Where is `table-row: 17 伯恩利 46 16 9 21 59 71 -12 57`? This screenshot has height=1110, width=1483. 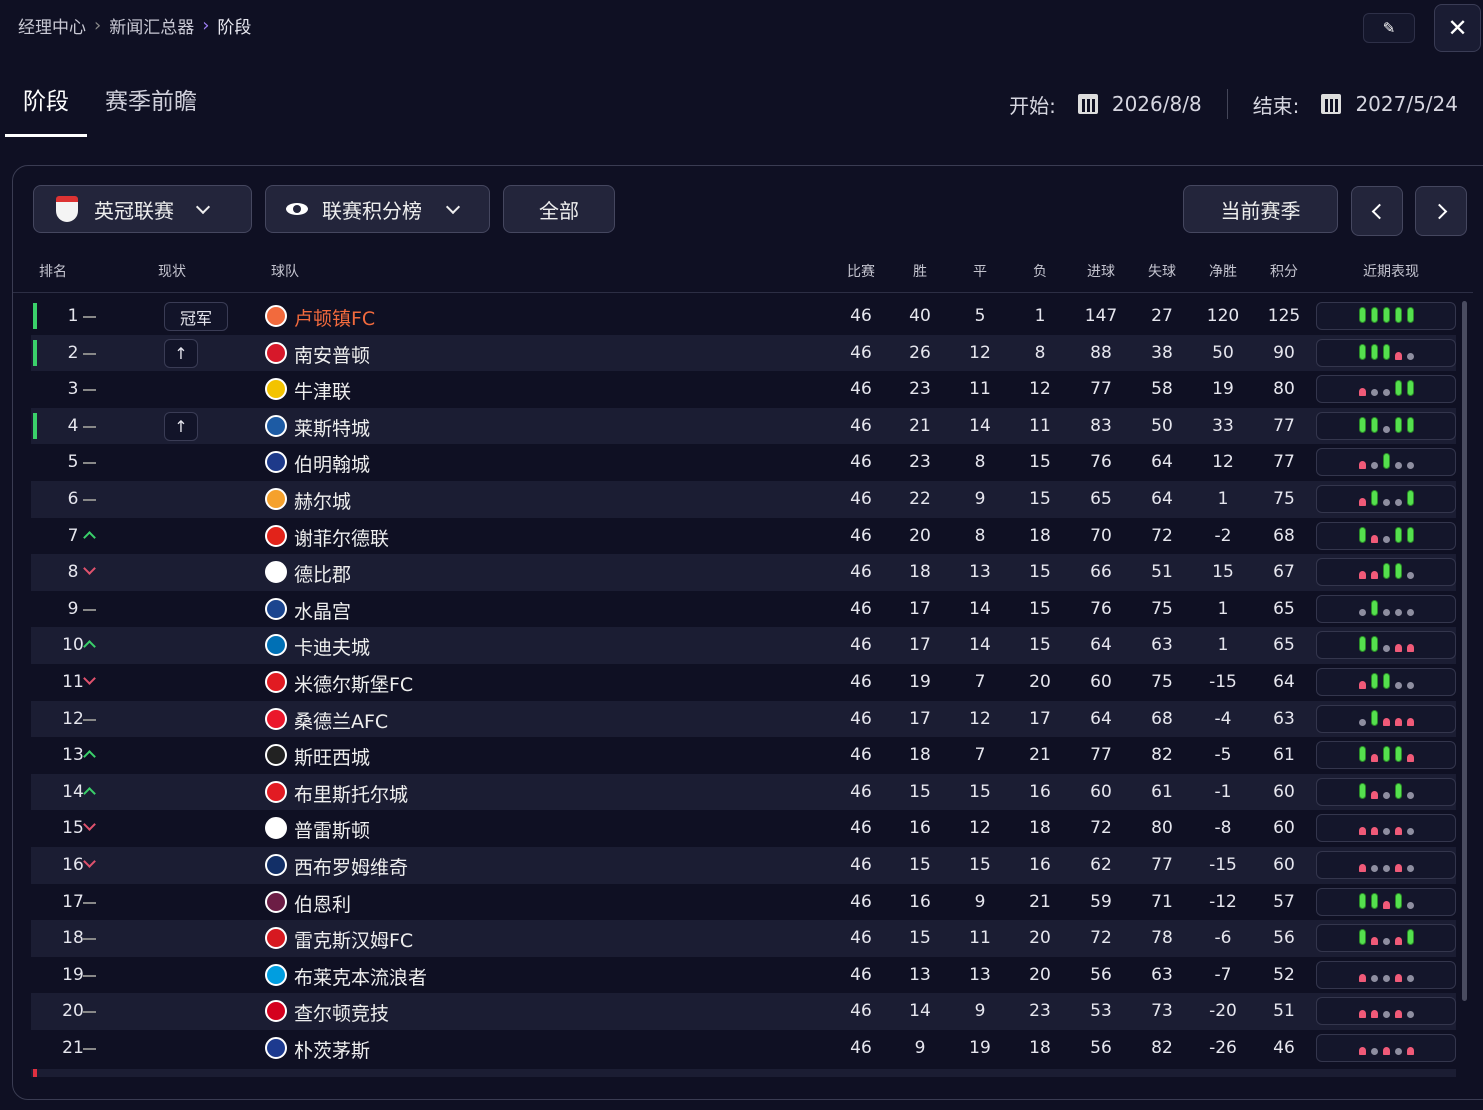 table-row: 17 伯恩利 46 16 9 21 59 71 -12 57 is located at coordinates (743, 902).